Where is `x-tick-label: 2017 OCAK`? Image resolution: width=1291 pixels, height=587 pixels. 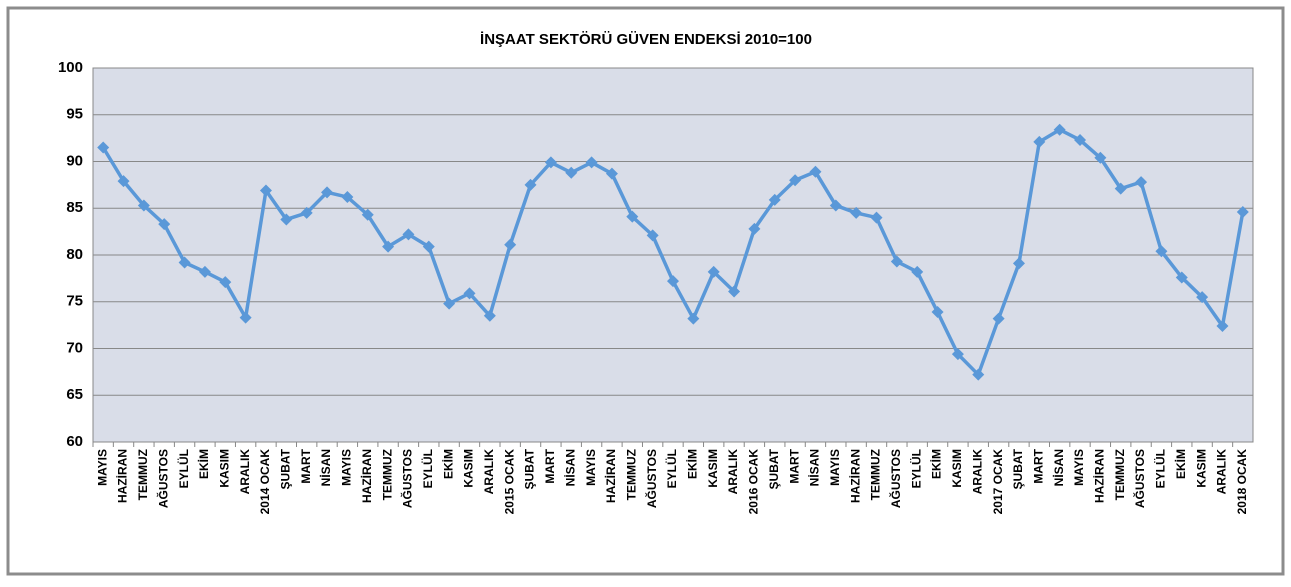
x-tick-label: 2017 OCAK is located at coordinates (998, 482).